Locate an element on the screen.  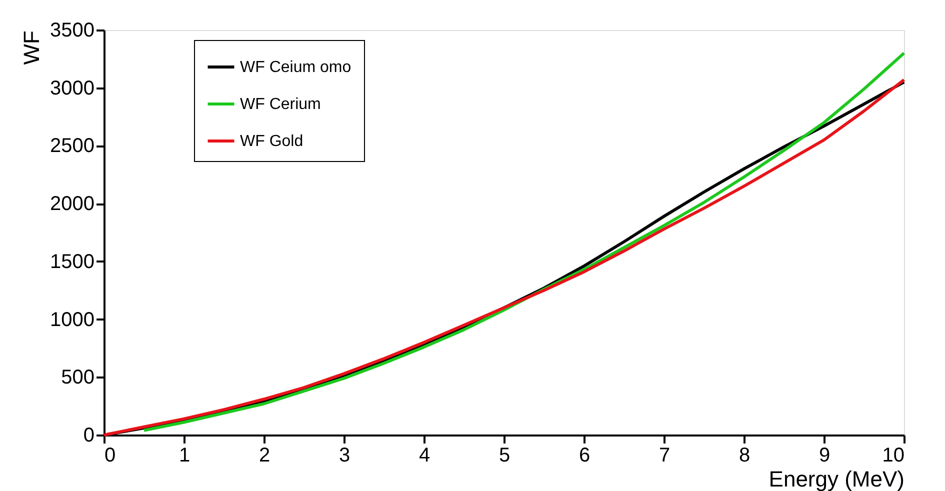
legend-label: WF Ceium omo is located at coordinates (296, 67).